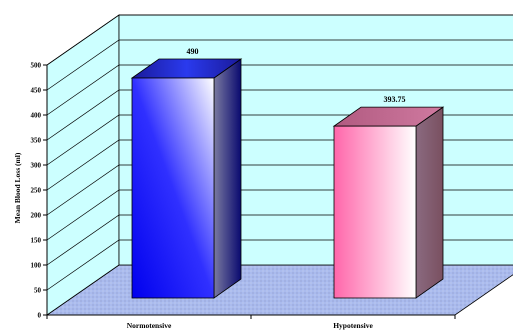 This screenshot has width=513, height=330. I want to click on y-tick-label: 350, so click(36, 141).